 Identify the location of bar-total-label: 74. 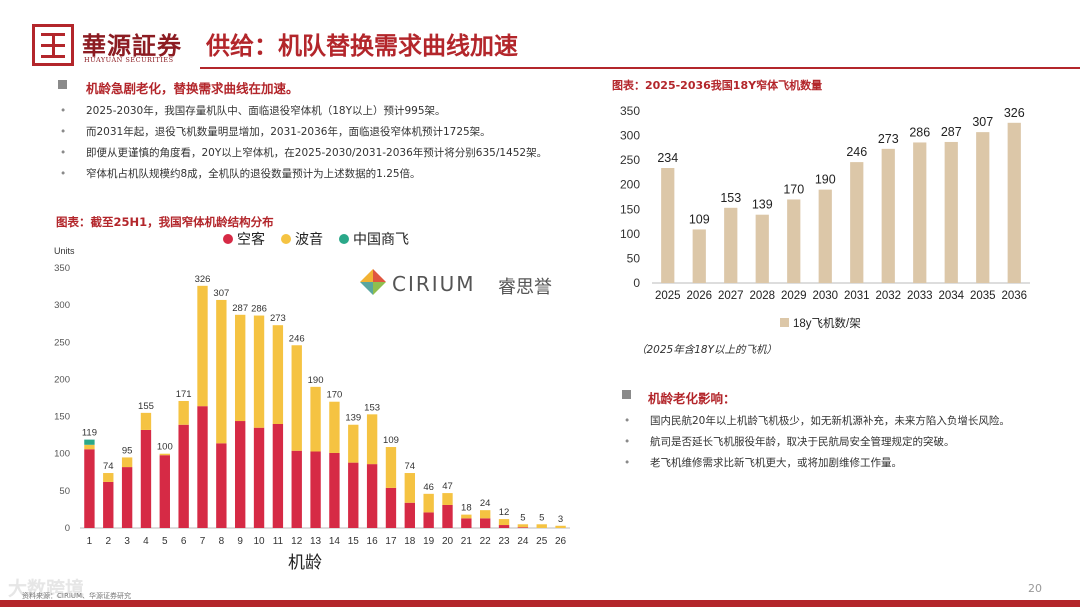
(108, 466).